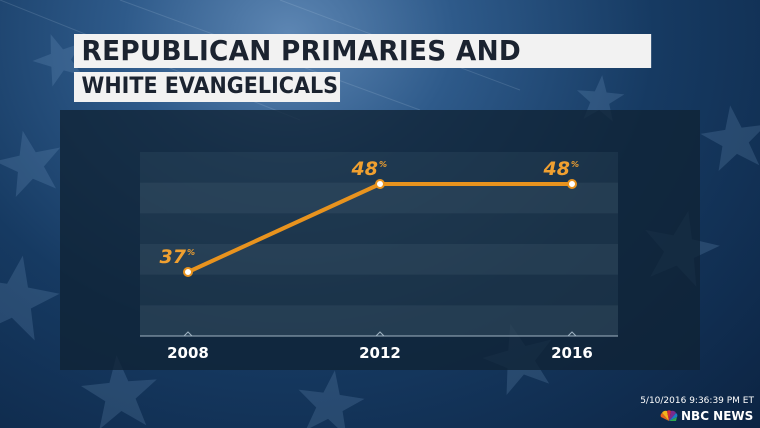 The image size is (760, 428). Describe the element at coordinates (669, 415) in the screenshot. I see `nbc-peacock-icon` at that location.